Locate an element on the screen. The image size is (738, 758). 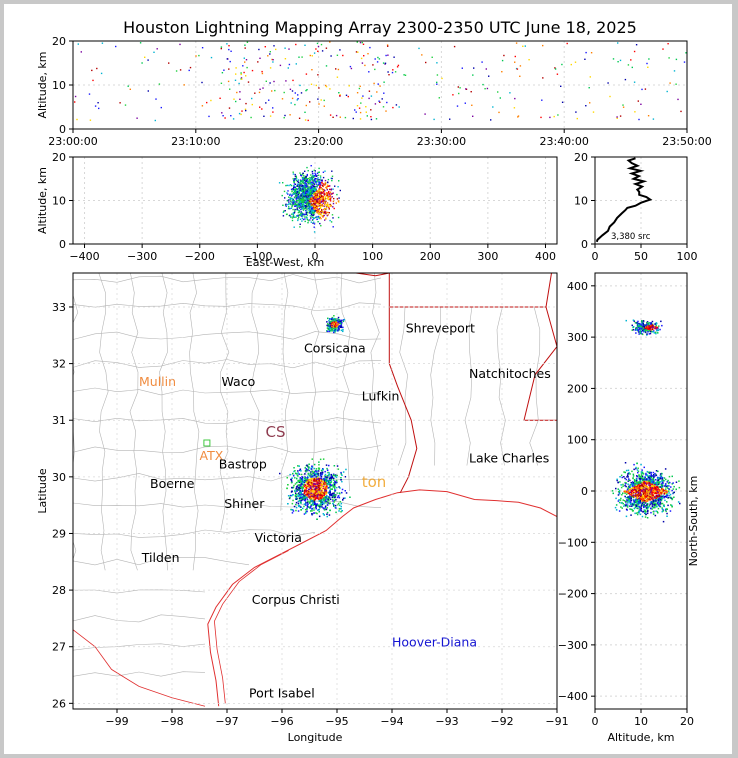
altitude-histogram-ytick-label: 0 is located at coordinates (584, 244).